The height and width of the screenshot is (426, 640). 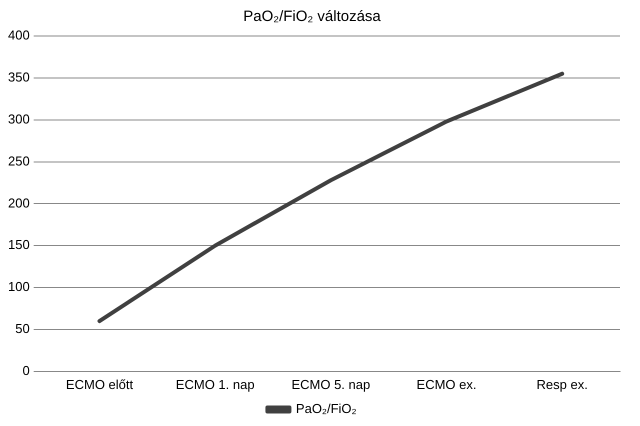 I want to click on y-tick-label: 350, so click(x=19, y=77).